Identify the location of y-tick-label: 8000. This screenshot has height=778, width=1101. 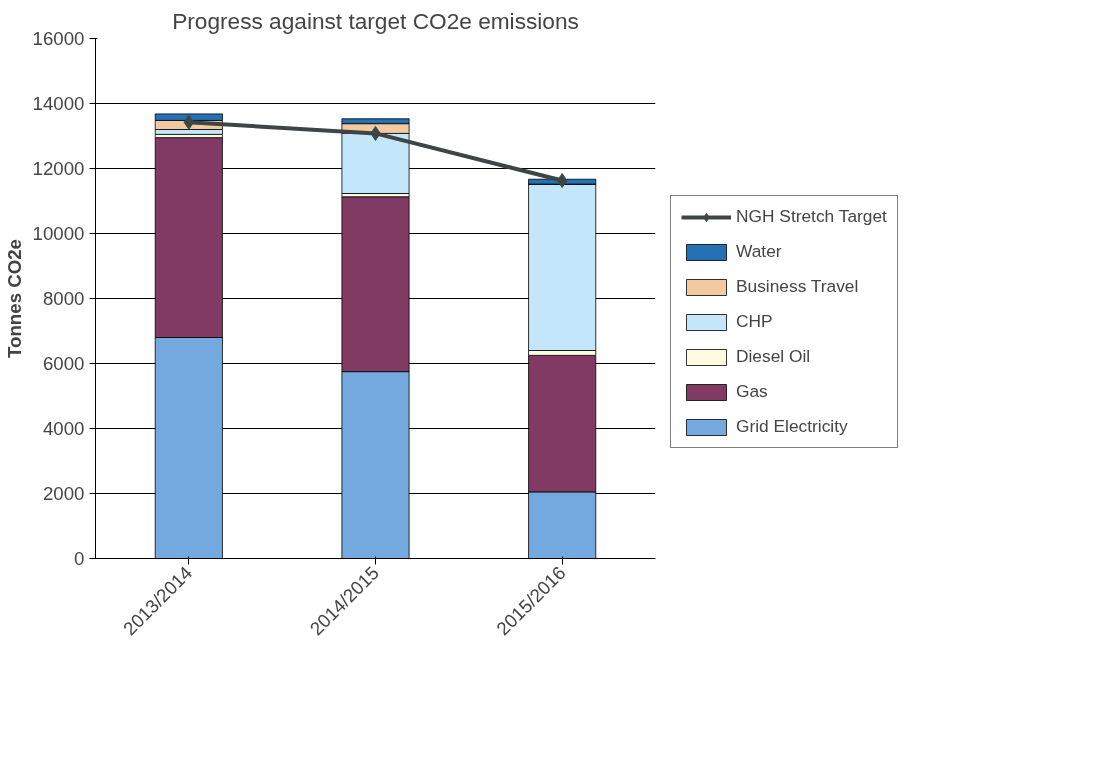
(64, 298).